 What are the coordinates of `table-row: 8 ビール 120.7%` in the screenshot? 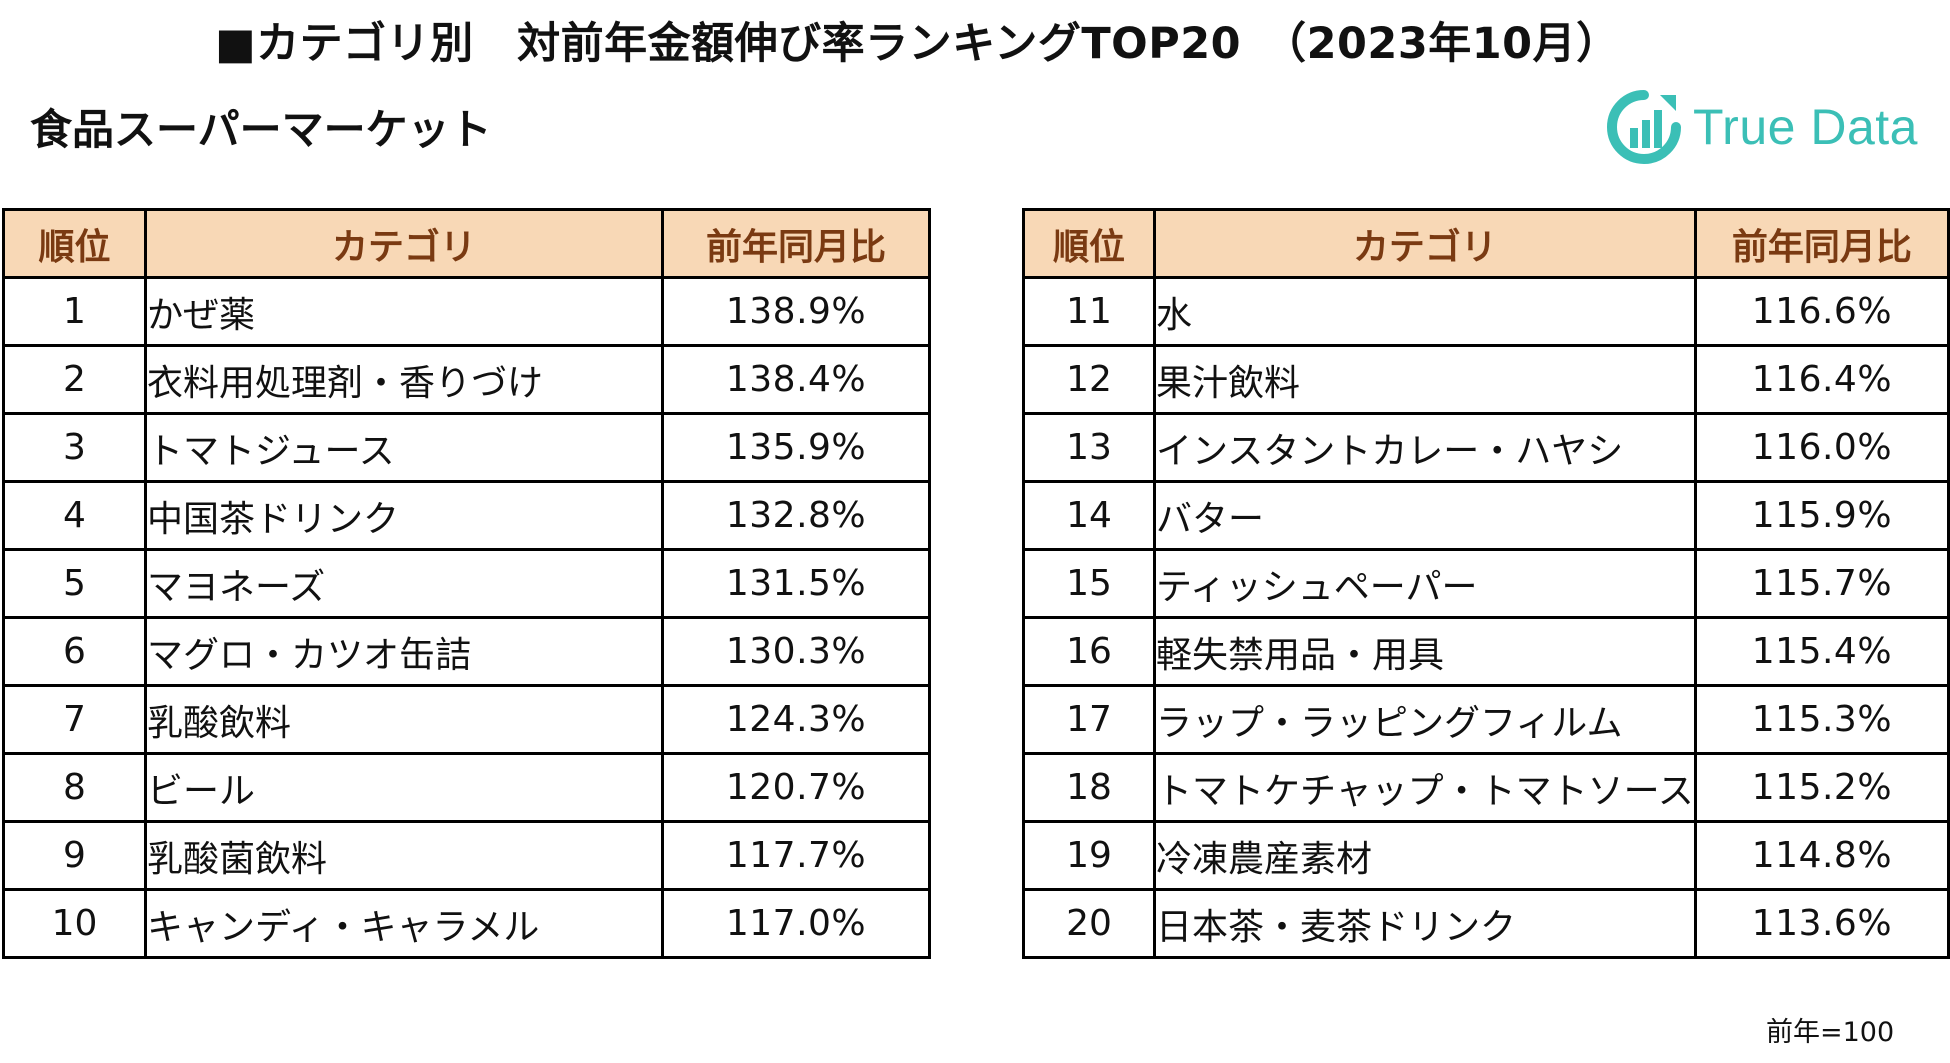 It's located at (466, 787).